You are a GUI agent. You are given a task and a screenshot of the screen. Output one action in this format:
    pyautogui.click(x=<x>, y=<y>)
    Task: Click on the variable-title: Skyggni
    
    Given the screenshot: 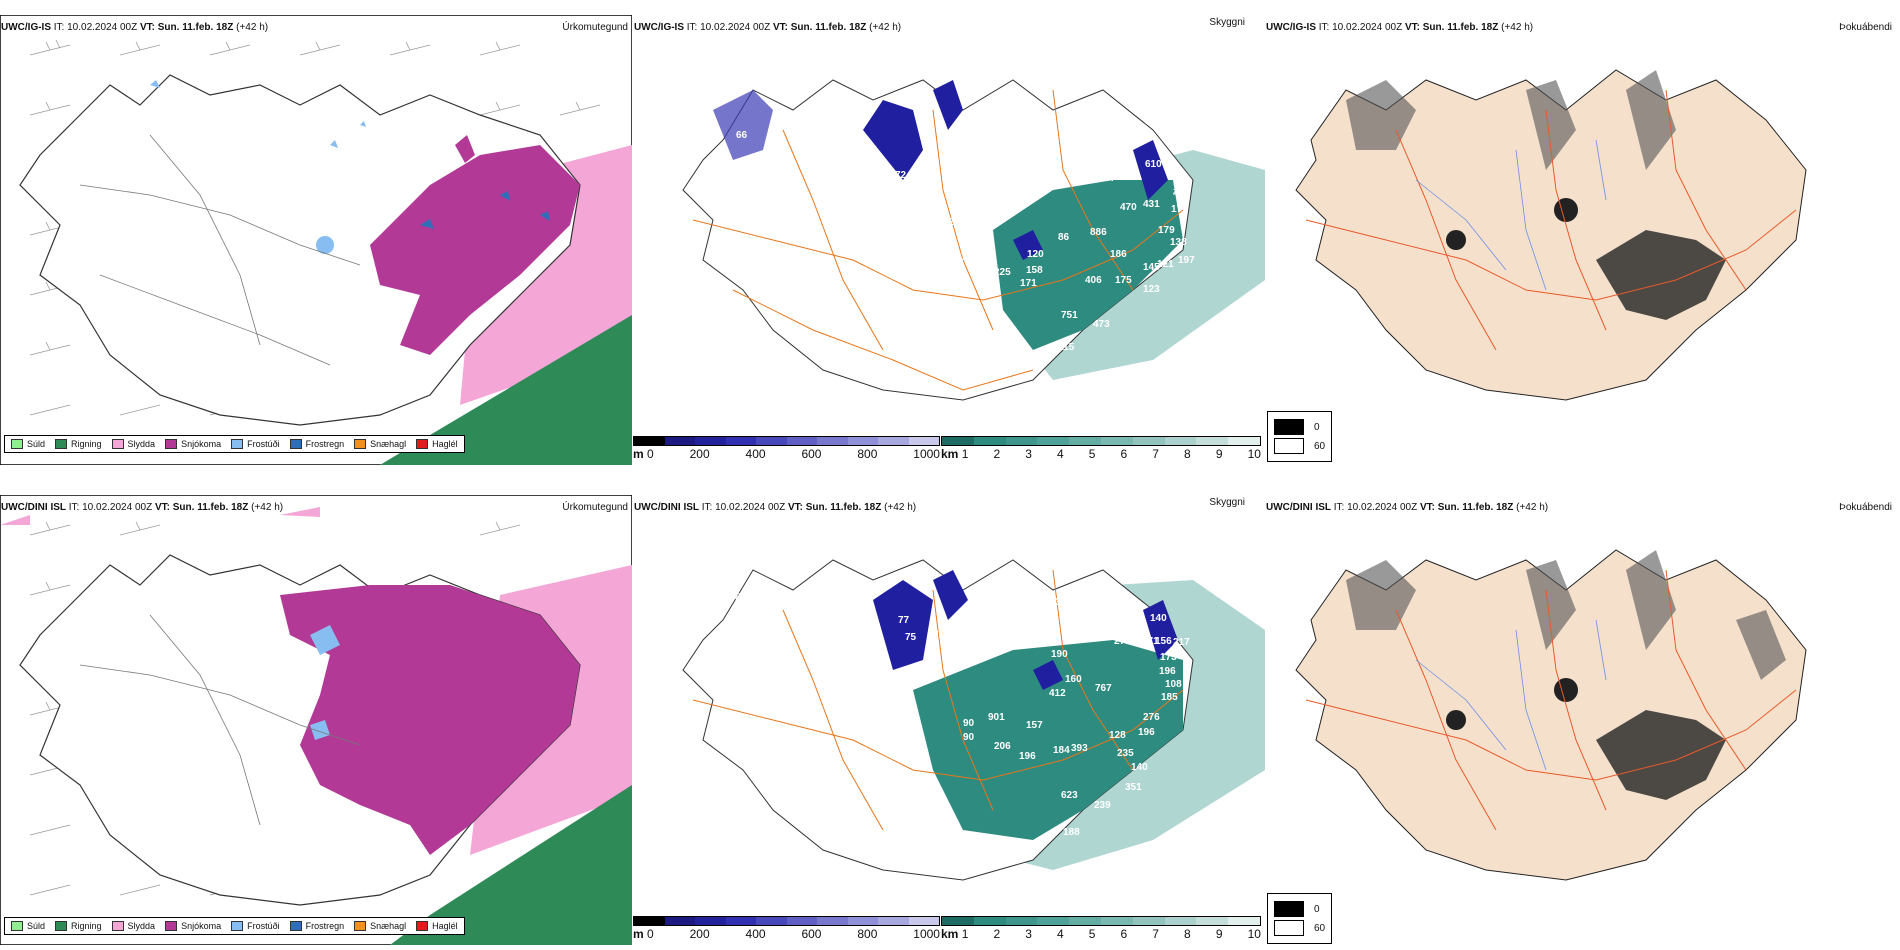 What is the action you would take?
    pyautogui.click(x=1227, y=22)
    